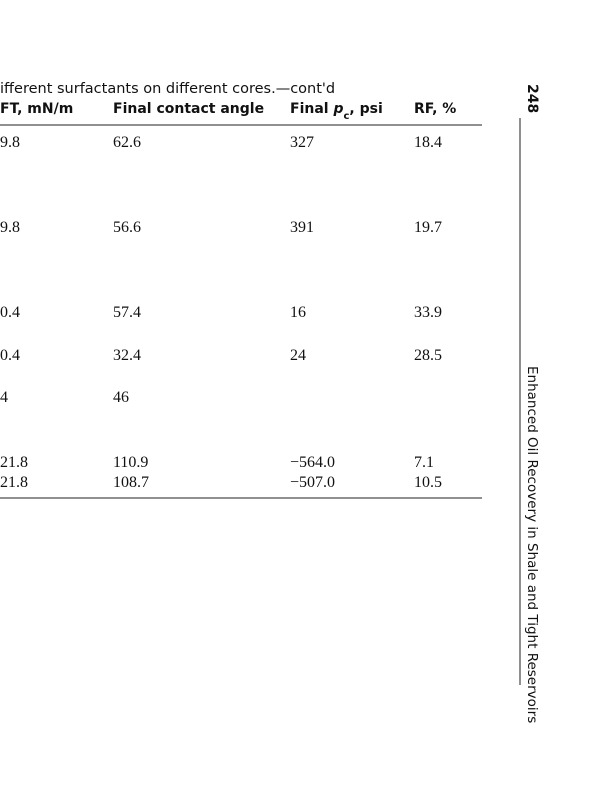  What do you see at coordinates (428, 227) in the screenshot?
I see `table-cell: 19.7` at bounding box center [428, 227].